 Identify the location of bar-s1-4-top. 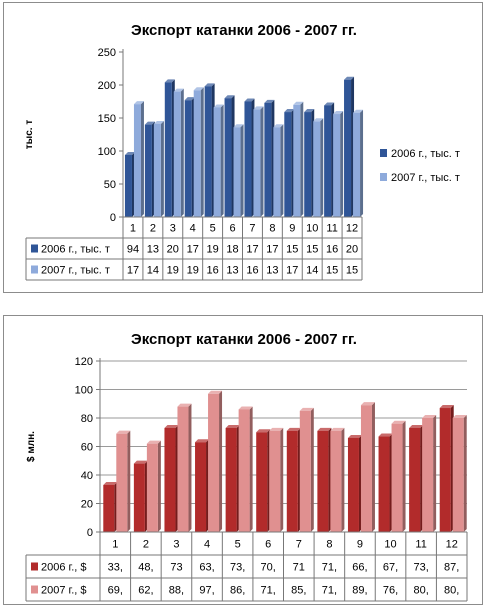
(189, 99).